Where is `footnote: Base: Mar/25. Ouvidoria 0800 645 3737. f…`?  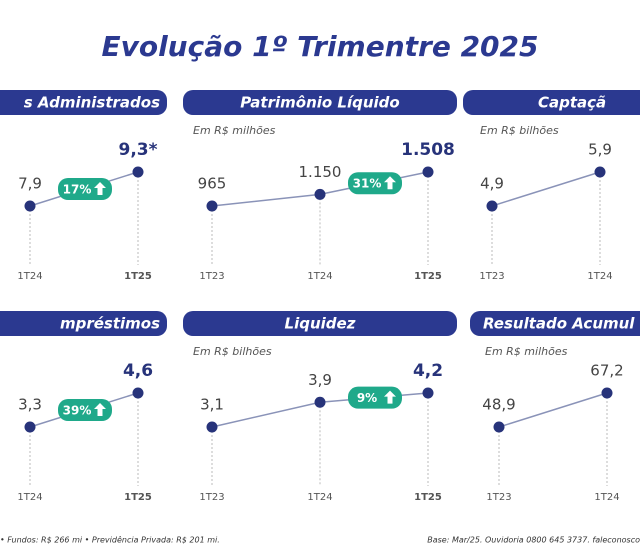 footnote: Base: Mar/25. Ouvidoria 0800 645 3737. f… is located at coordinates (533, 540).